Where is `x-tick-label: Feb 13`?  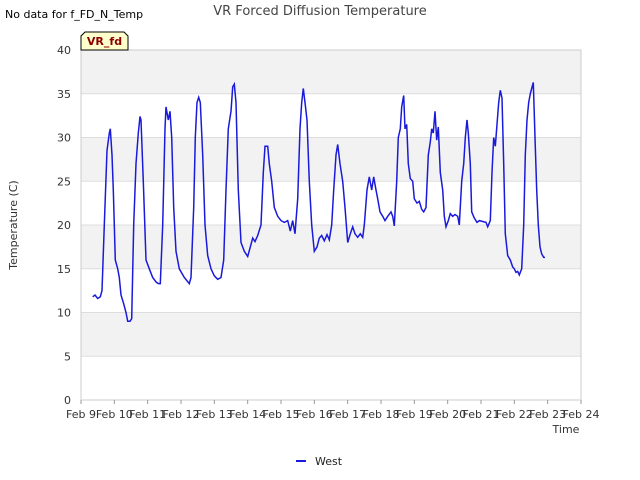
x-tick-label: Feb 13 is located at coordinates (214, 414).